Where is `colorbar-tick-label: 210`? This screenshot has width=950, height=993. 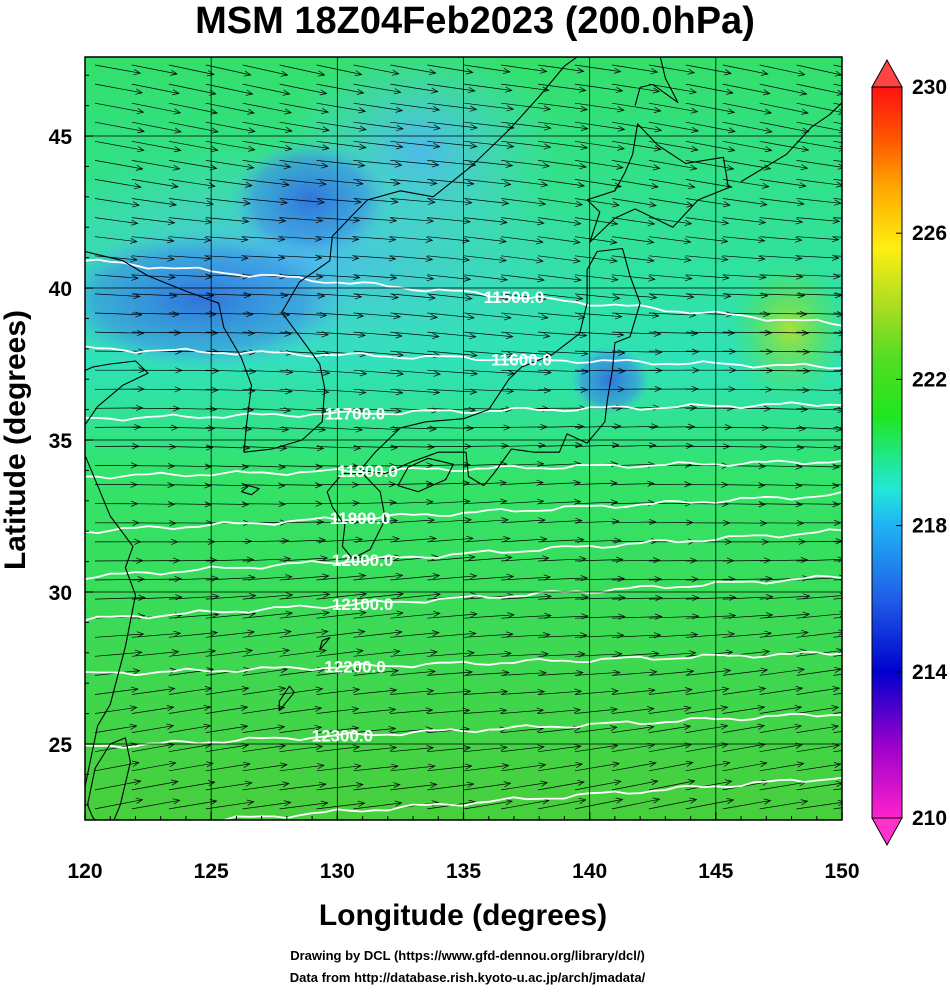
colorbar-tick-label: 210 is located at coordinates (929, 818).